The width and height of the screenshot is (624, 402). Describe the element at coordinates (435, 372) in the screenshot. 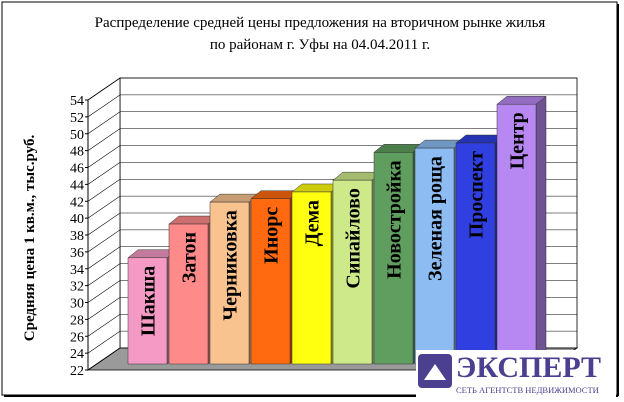

I see `logo-house` at that location.